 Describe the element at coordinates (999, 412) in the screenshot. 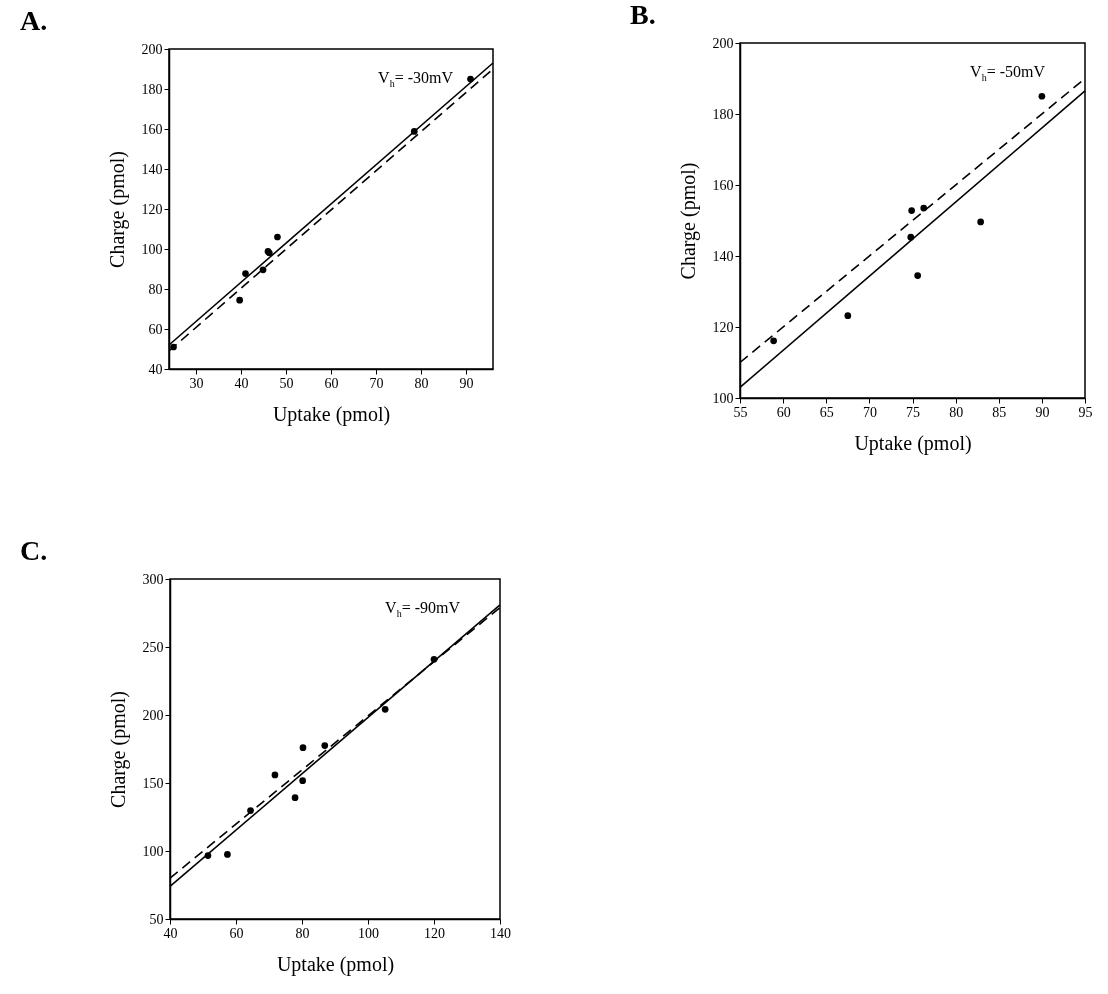

I see `x-tick-label: 85` at that location.